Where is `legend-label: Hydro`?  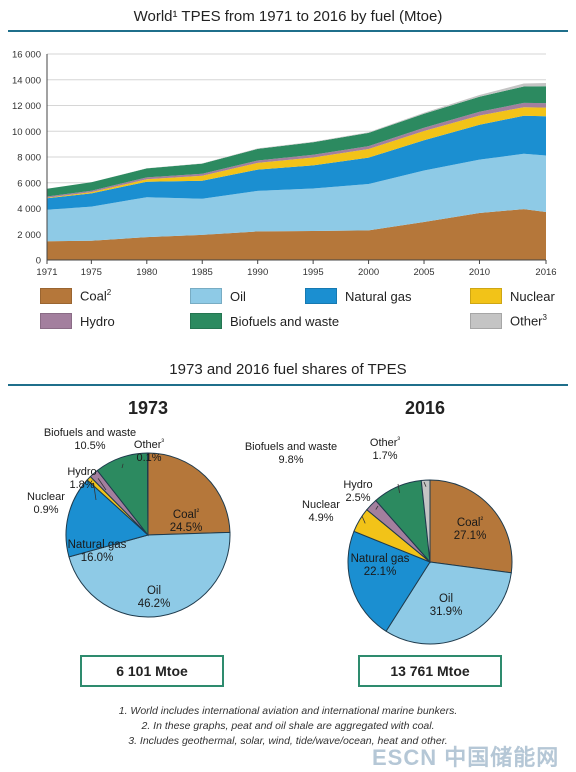
legend-label: Hydro is located at coordinates (97, 321).